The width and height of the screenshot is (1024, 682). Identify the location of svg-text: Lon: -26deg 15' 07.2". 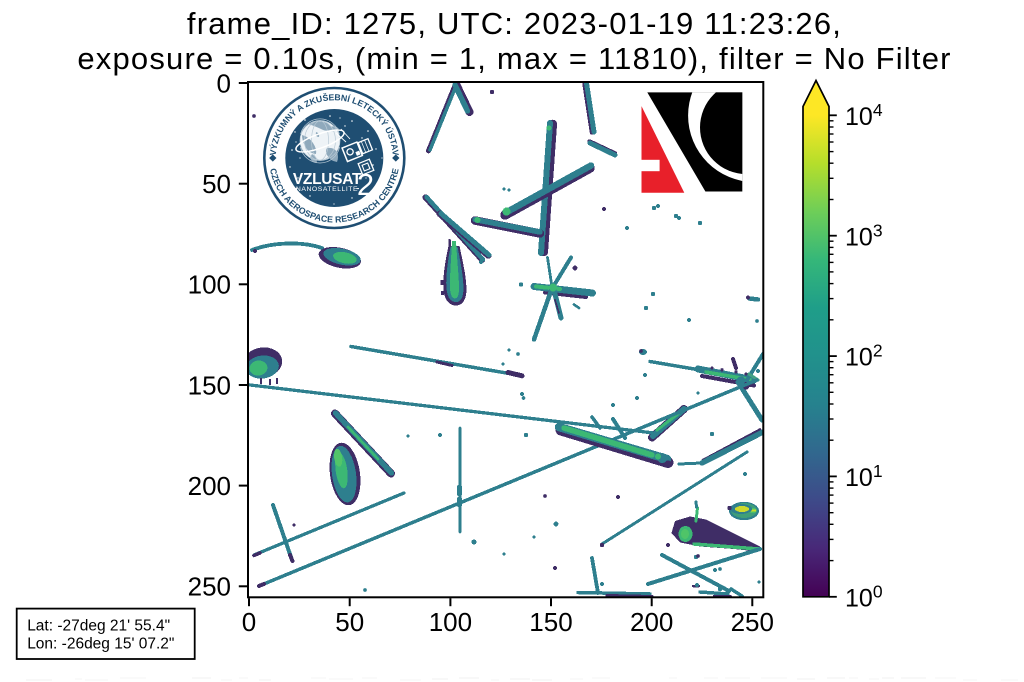
(100, 643).